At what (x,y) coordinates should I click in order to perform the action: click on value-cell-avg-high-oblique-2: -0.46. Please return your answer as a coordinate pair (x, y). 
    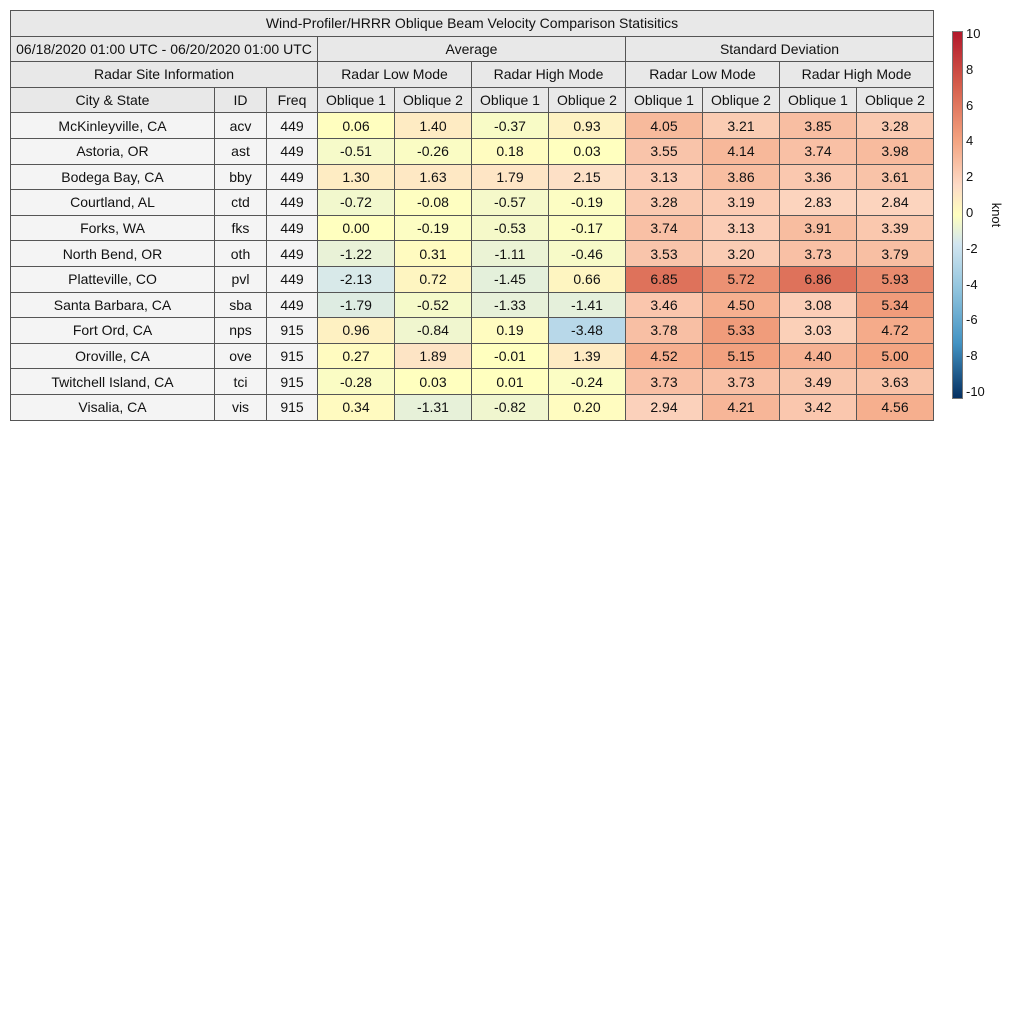
    Looking at the image, I should click on (587, 253).